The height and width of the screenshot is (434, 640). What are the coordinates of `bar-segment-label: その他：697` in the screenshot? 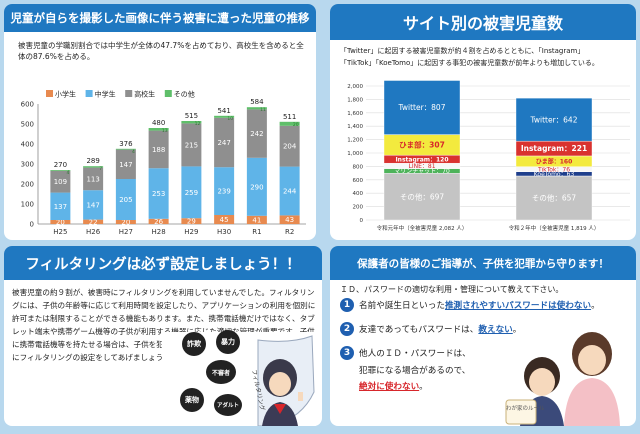 It's located at (422, 196).